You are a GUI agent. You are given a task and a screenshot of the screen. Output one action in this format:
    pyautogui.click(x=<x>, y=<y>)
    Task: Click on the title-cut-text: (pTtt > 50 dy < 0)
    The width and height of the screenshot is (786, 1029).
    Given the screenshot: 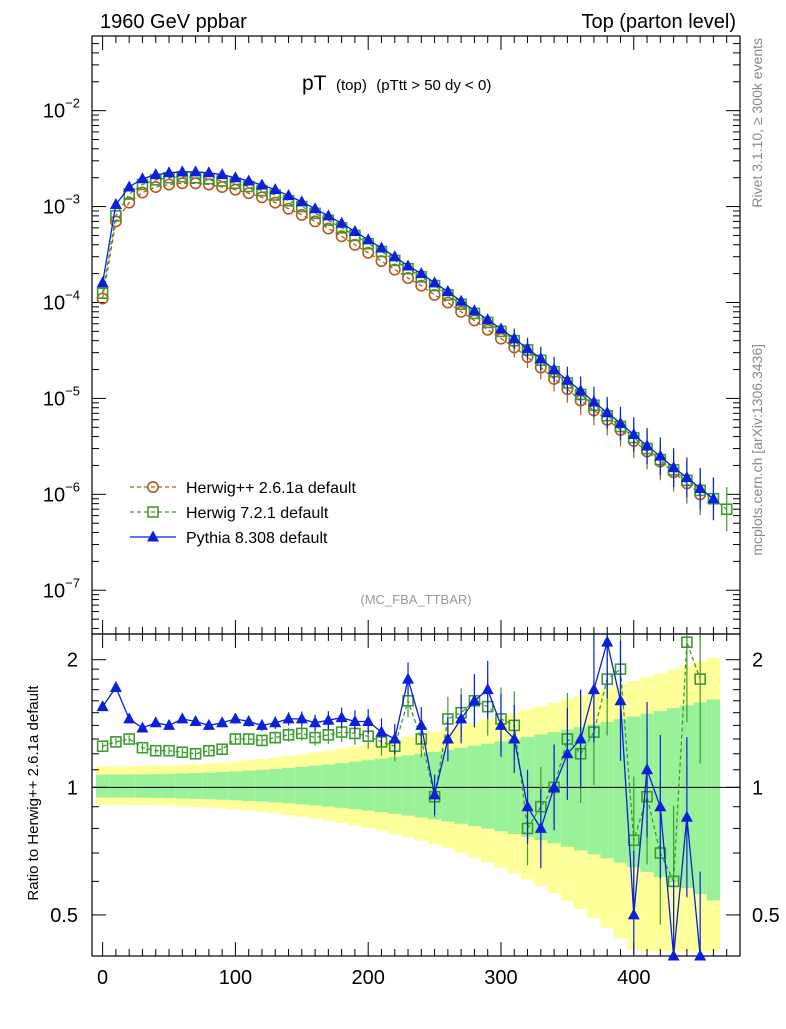 What is the action you would take?
    pyautogui.click(x=433, y=85)
    